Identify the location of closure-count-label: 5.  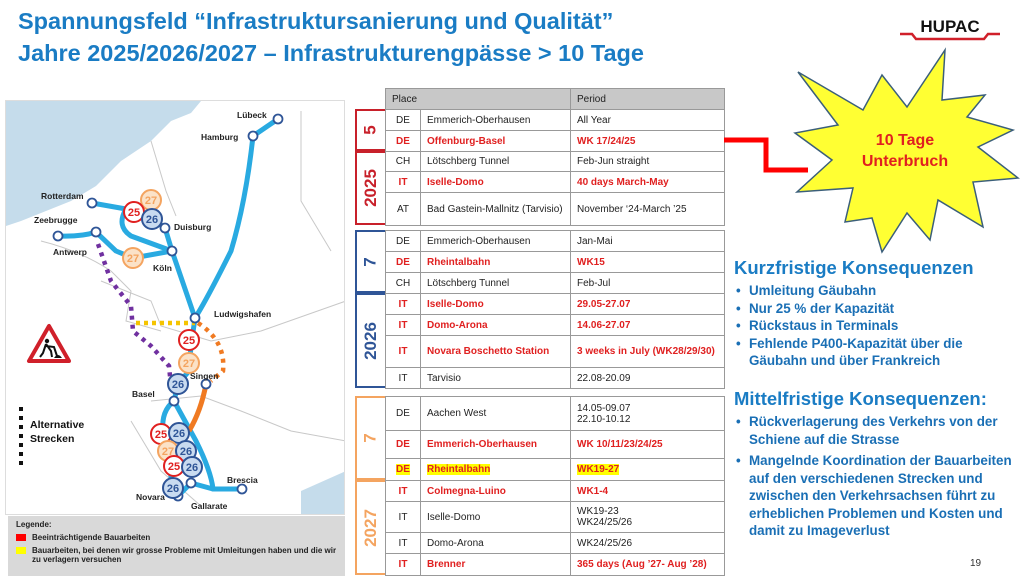
(370, 130).